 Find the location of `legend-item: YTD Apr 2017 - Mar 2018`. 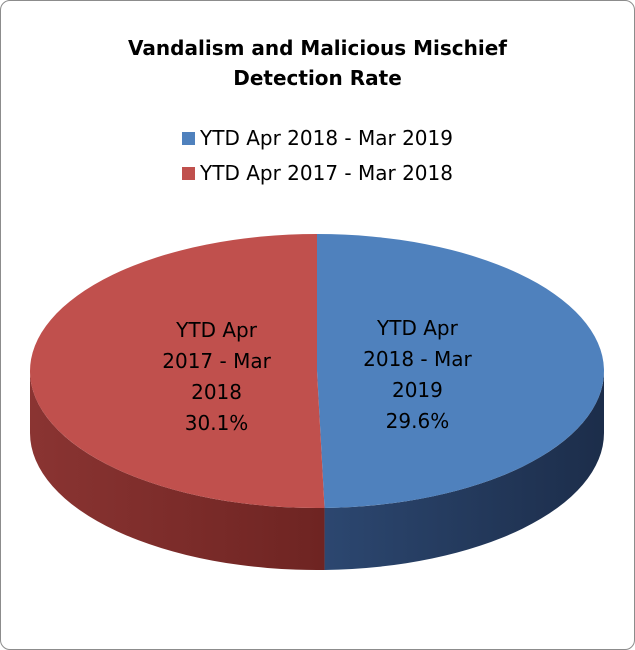

legend-item: YTD Apr 2017 - Mar 2018 is located at coordinates (317, 177).